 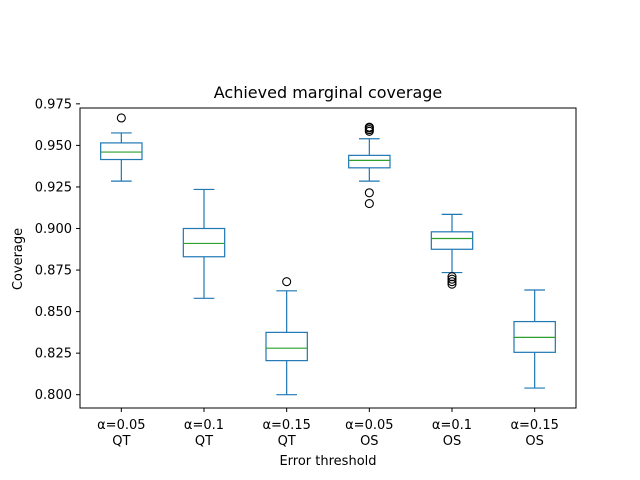 I want to click on y-tick-label: 0.975, so click(x=53, y=104).